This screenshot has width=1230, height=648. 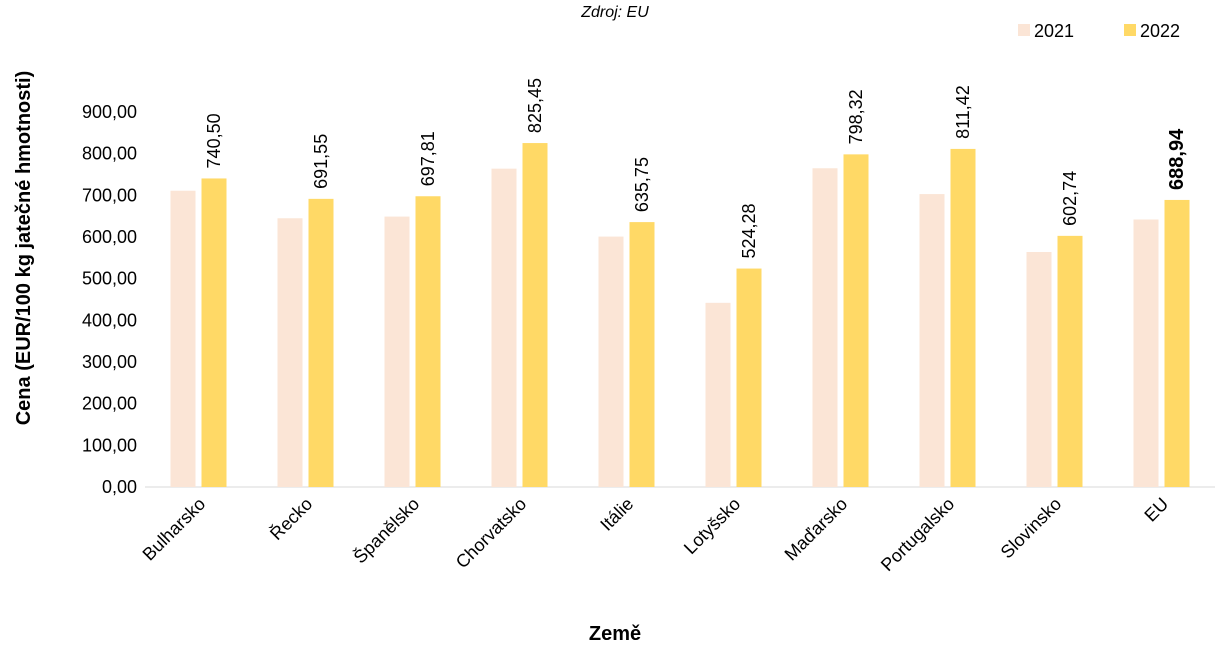 What do you see at coordinates (109, 237) in the screenshot?
I see `y-tick-label: 600,00` at bounding box center [109, 237].